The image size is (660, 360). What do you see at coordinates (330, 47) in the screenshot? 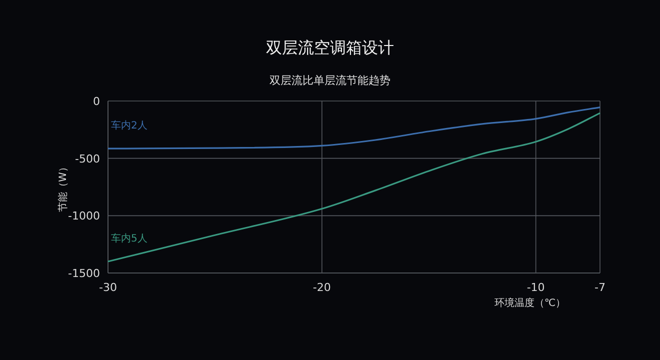
I see `chart-title: 双层流空调箱设计` at bounding box center [330, 47].